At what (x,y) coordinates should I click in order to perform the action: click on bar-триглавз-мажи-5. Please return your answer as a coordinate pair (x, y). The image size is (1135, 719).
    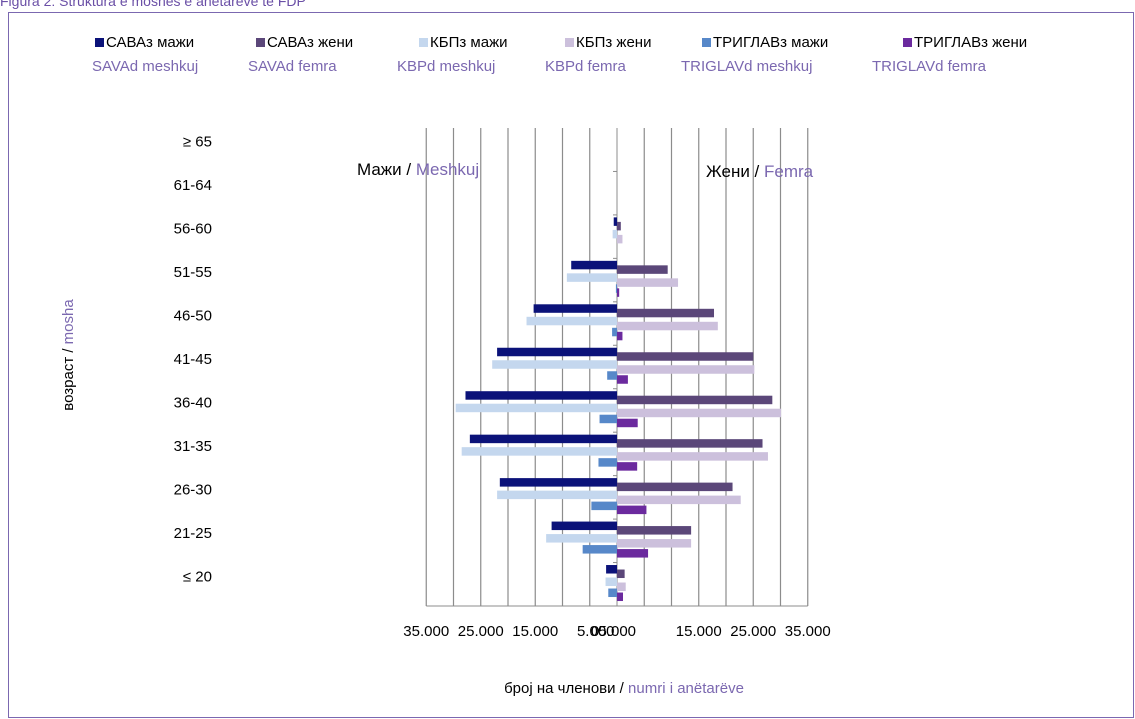
    Looking at the image, I should click on (612, 375).